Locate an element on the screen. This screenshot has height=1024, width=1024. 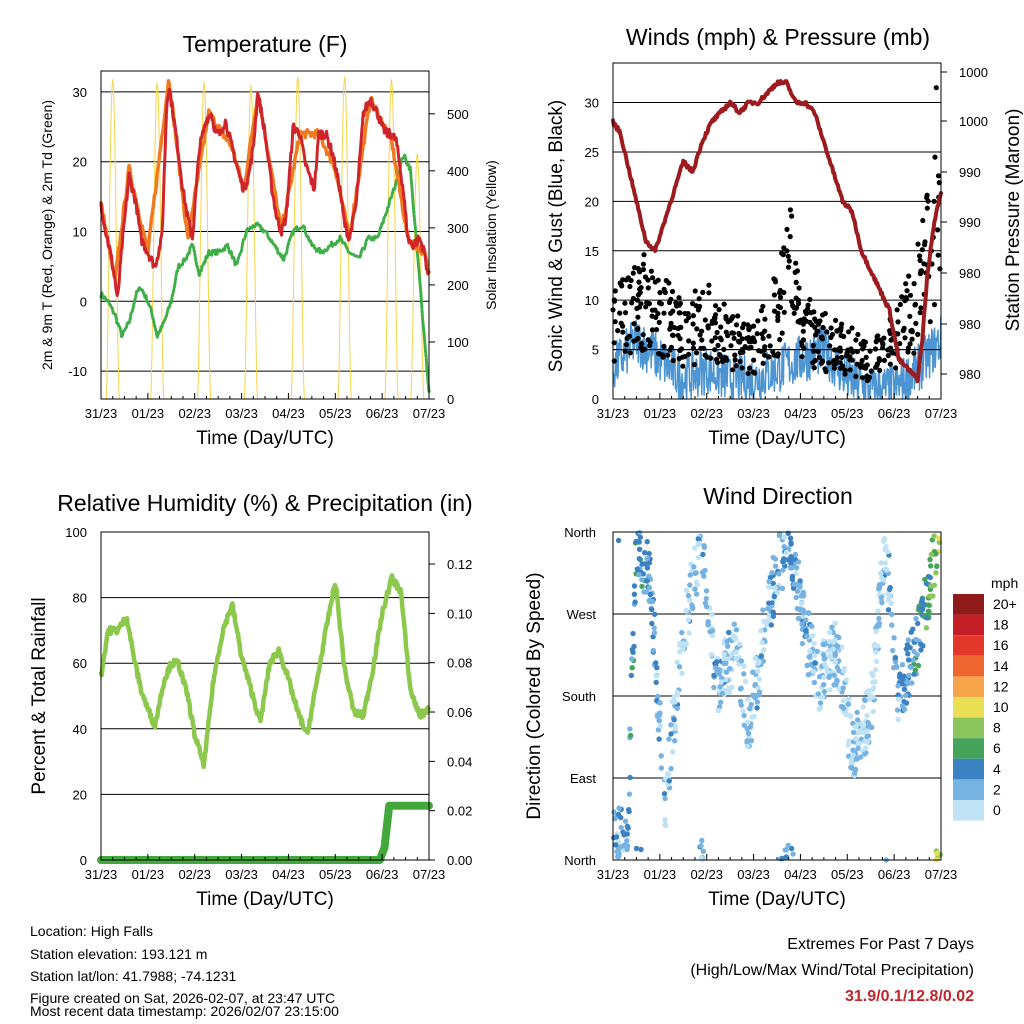
footer-location: Location: High Falls is located at coordinates (91, 931).